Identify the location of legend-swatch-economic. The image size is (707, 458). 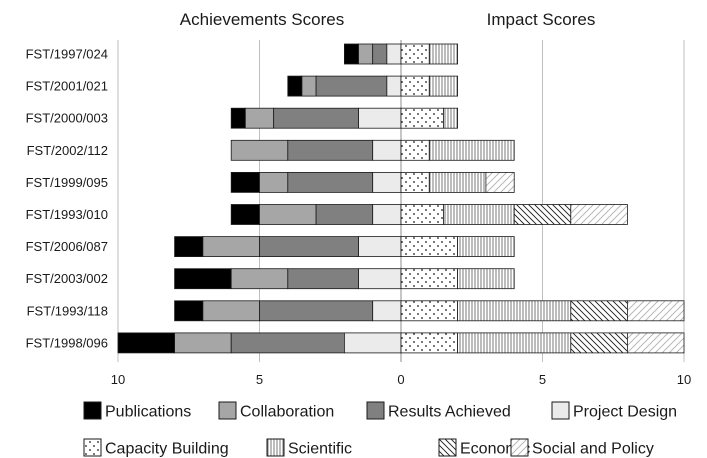
(447, 447).